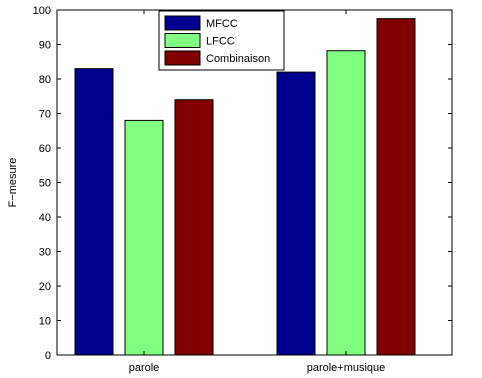 Image resolution: width=482 pixels, height=378 pixels. I want to click on legend-label-lfcc: LFCC, so click(220, 42).